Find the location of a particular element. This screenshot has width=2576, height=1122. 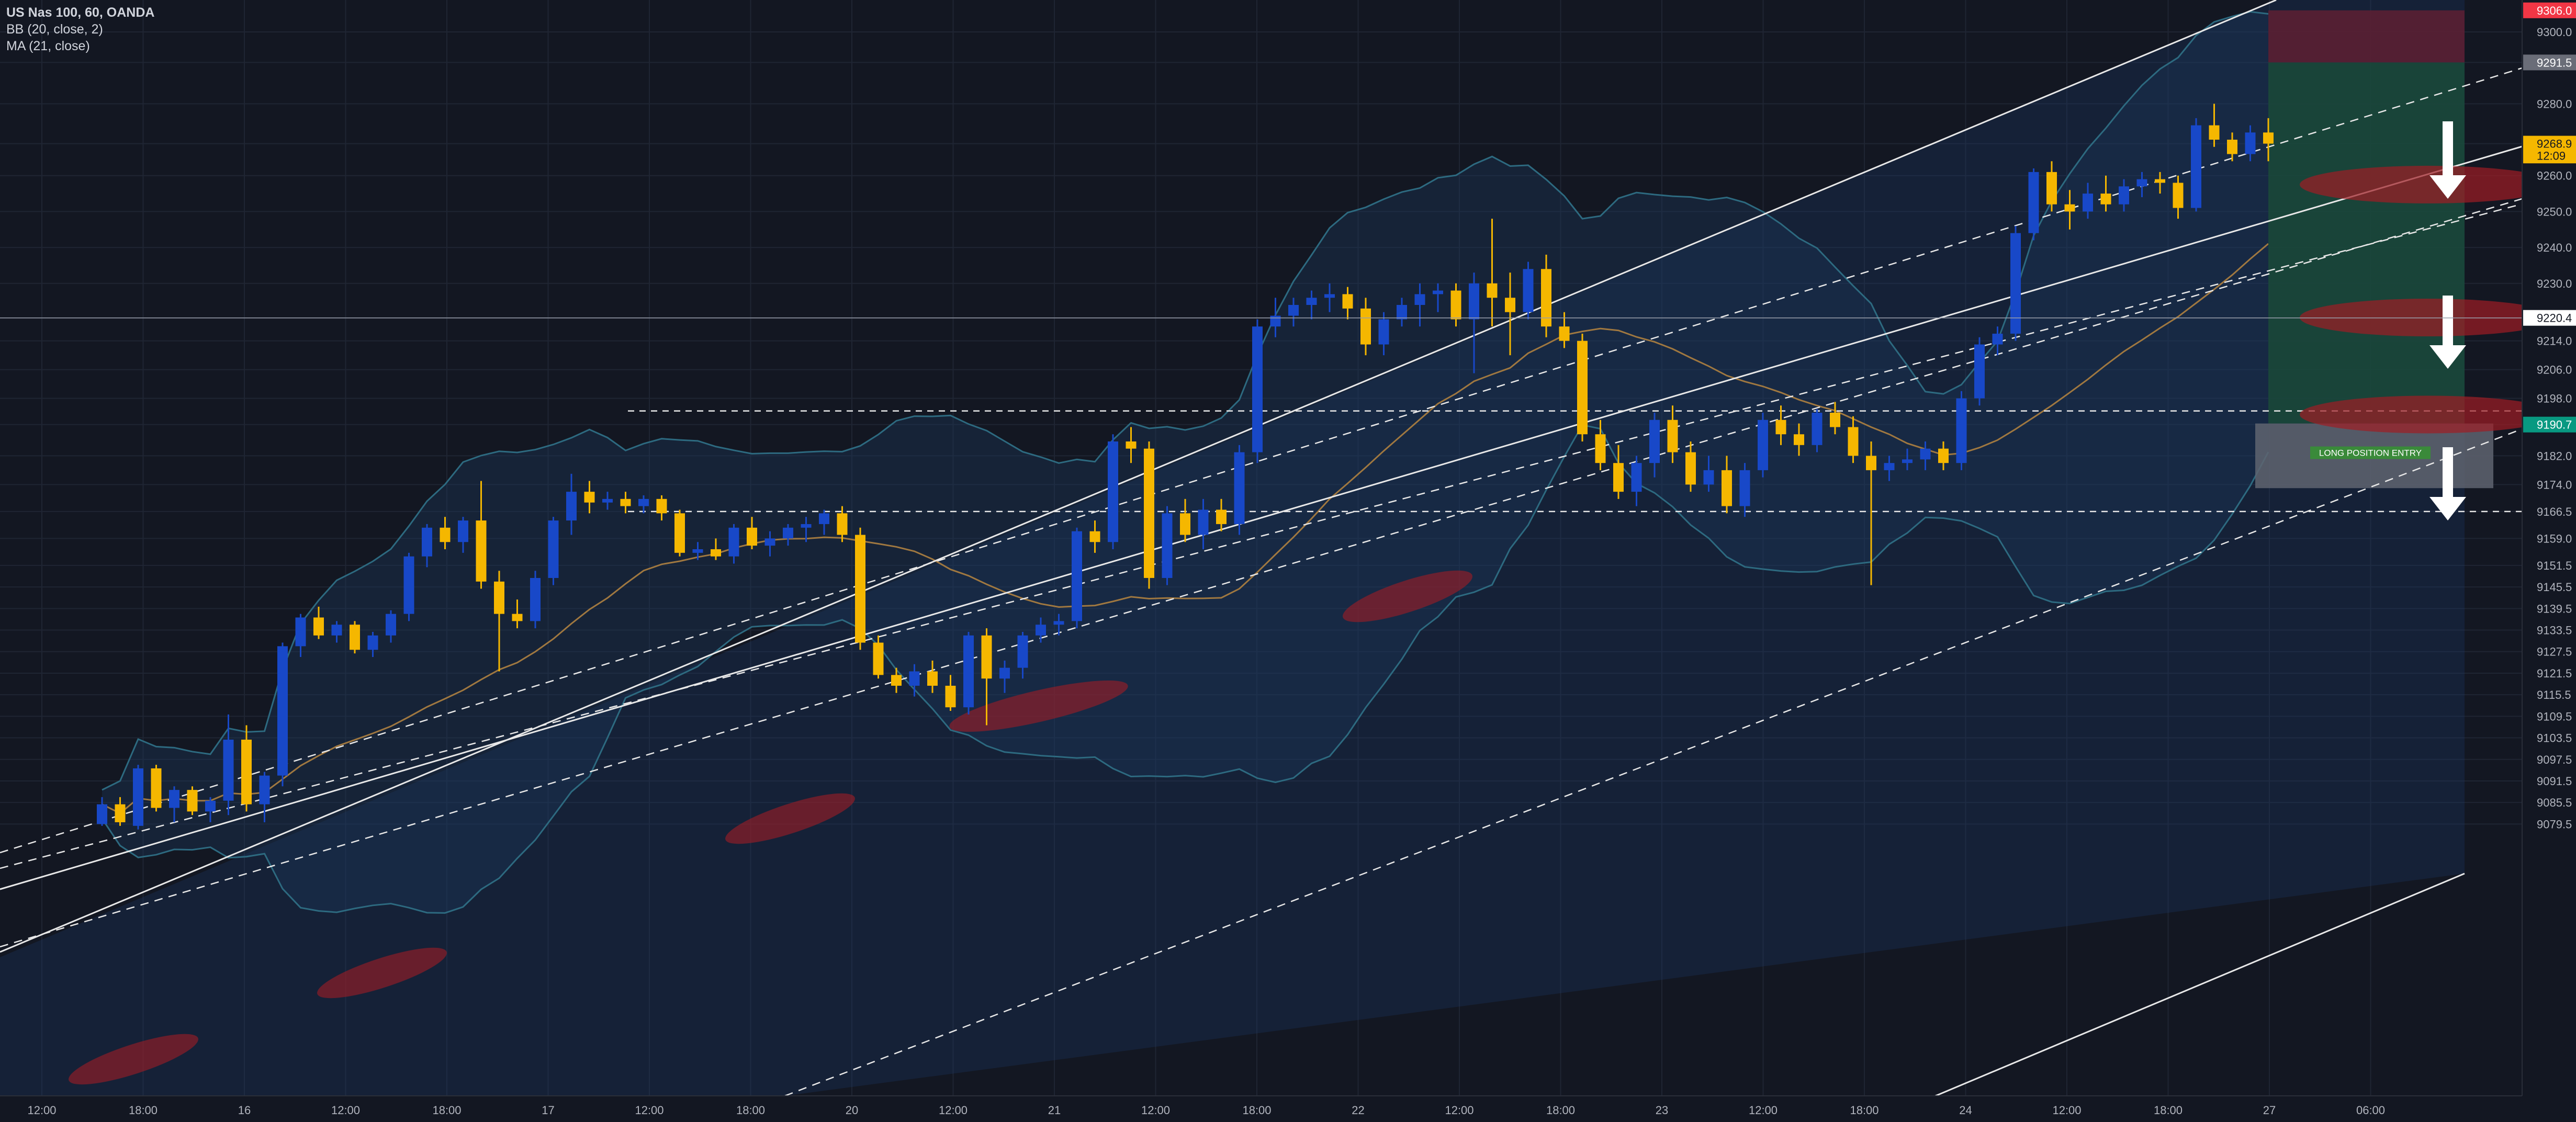

ma-indicator-label: MA (21, close) is located at coordinates (48, 46).